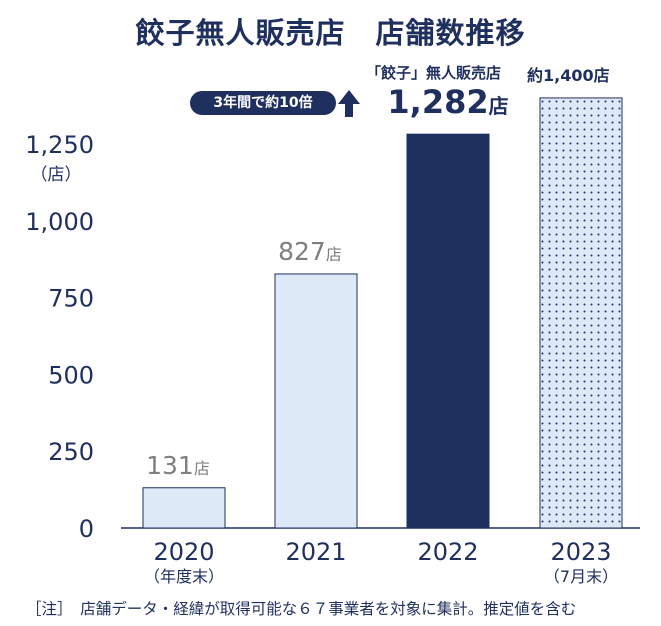  What do you see at coordinates (184, 508) in the screenshot?
I see `bar-2020` at bounding box center [184, 508].